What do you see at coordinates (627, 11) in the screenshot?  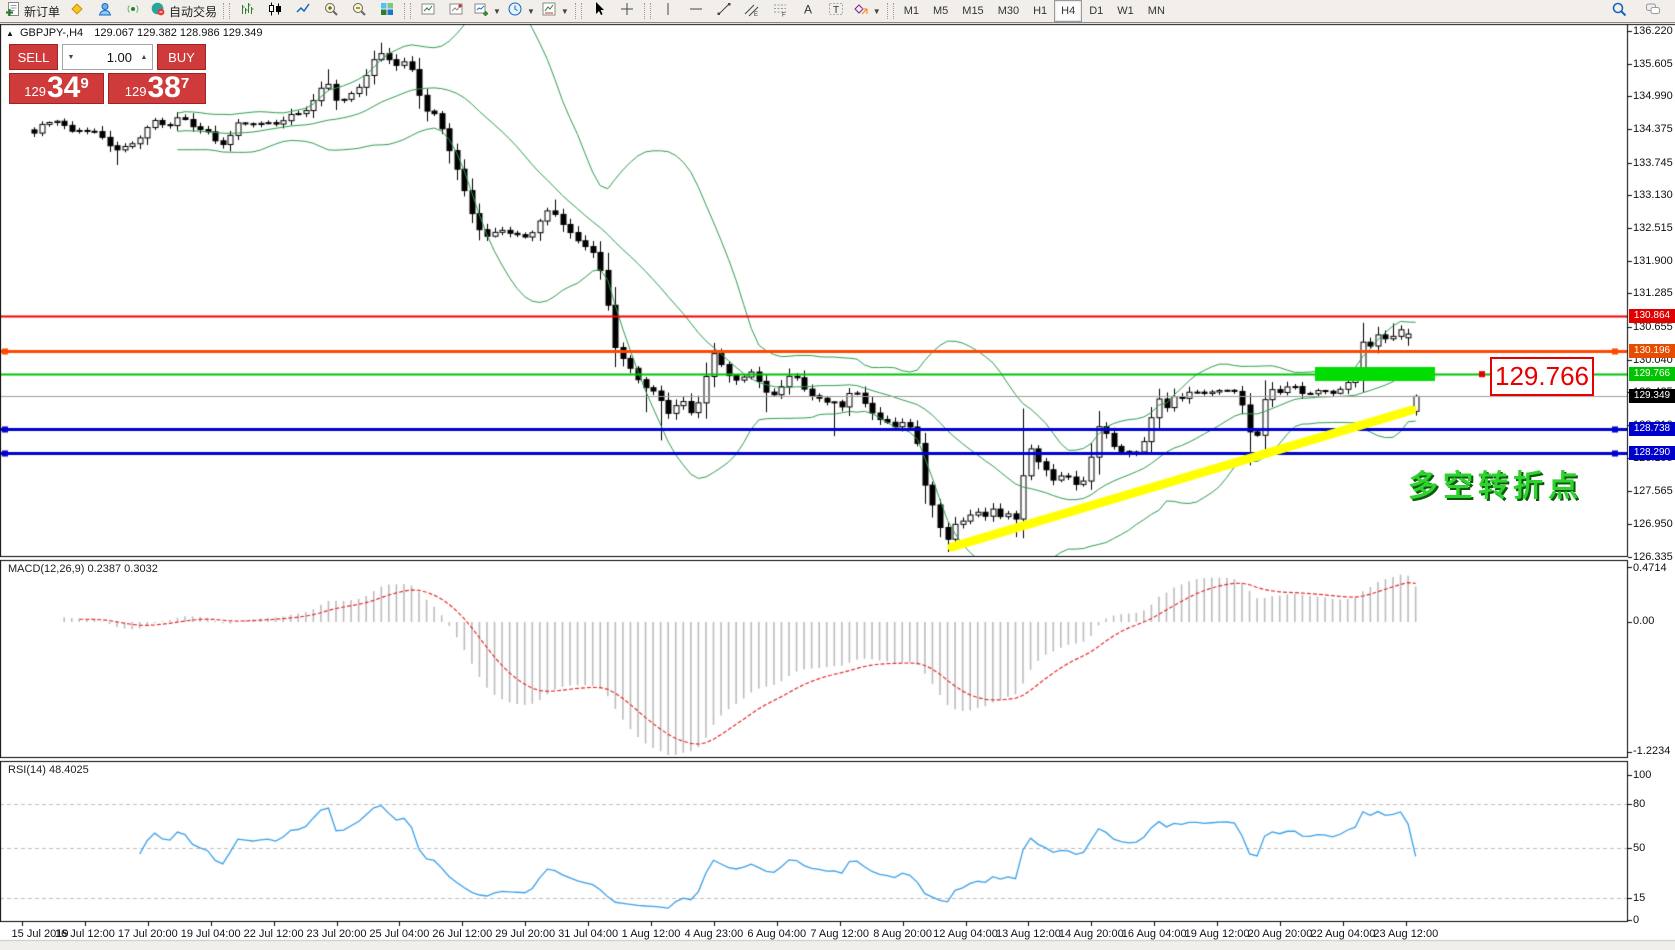 I see `crosshair-button` at bounding box center [627, 11].